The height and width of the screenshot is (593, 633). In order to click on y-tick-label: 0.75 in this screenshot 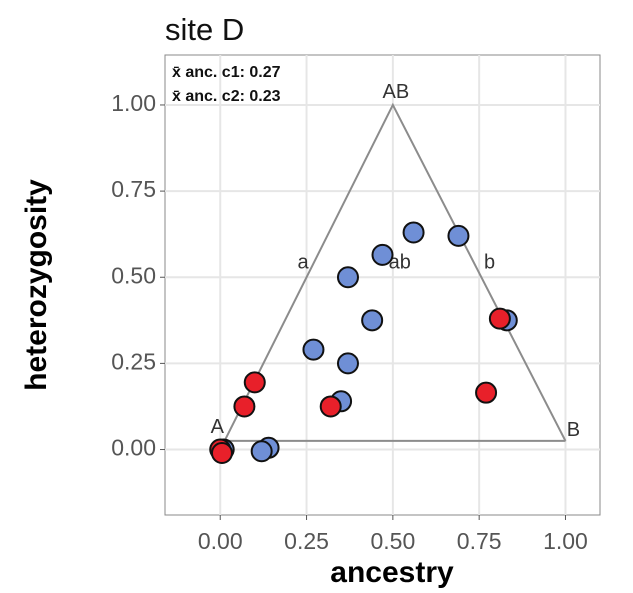, I will do `click(133, 189)`.